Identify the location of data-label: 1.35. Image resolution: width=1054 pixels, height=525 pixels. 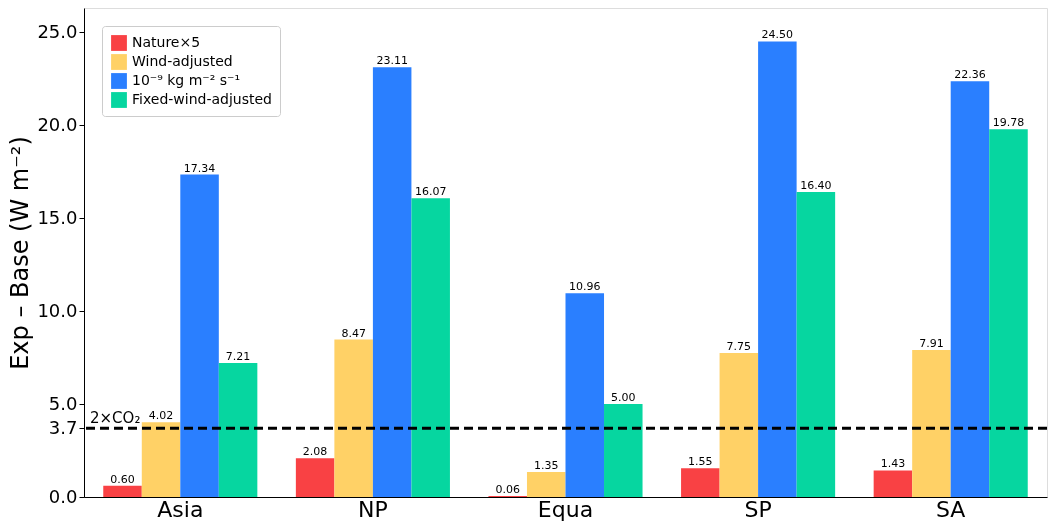
(546, 465).